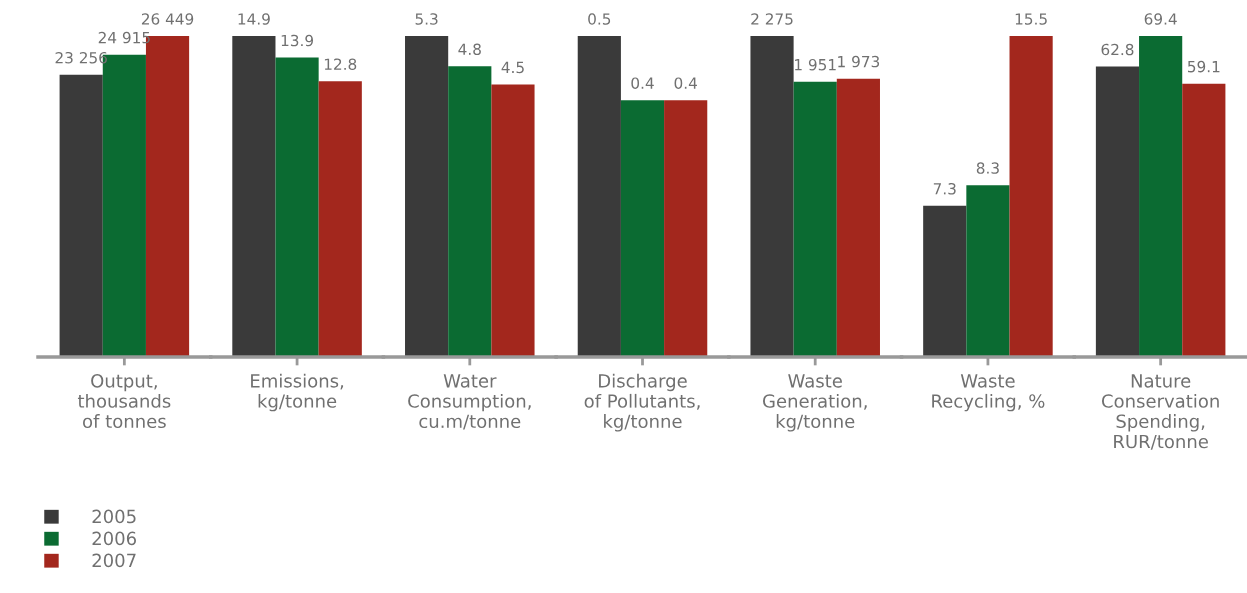 This screenshot has width=1247, height=593. What do you see at coordinates (1203, 66) in the screenshot?
I see `data-label: 59.1` at bounding box center [1203, 66].